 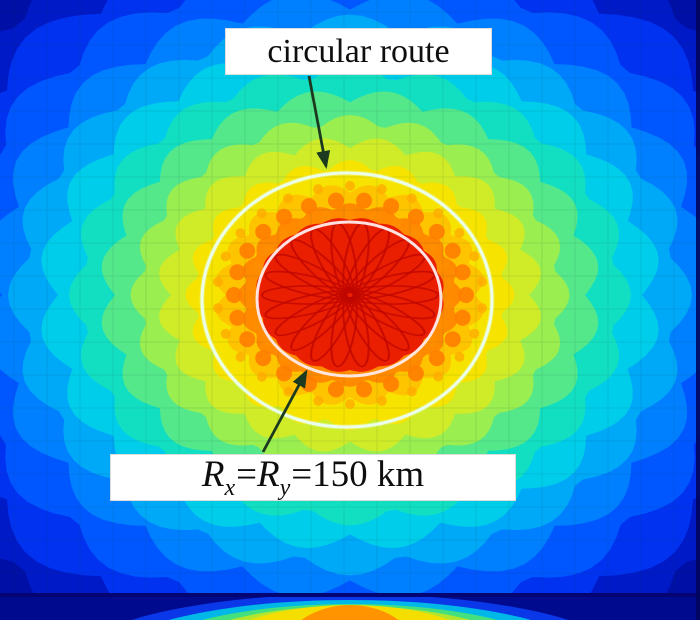 I want to click on beam-dot-ring, so click(x=350, y=295).